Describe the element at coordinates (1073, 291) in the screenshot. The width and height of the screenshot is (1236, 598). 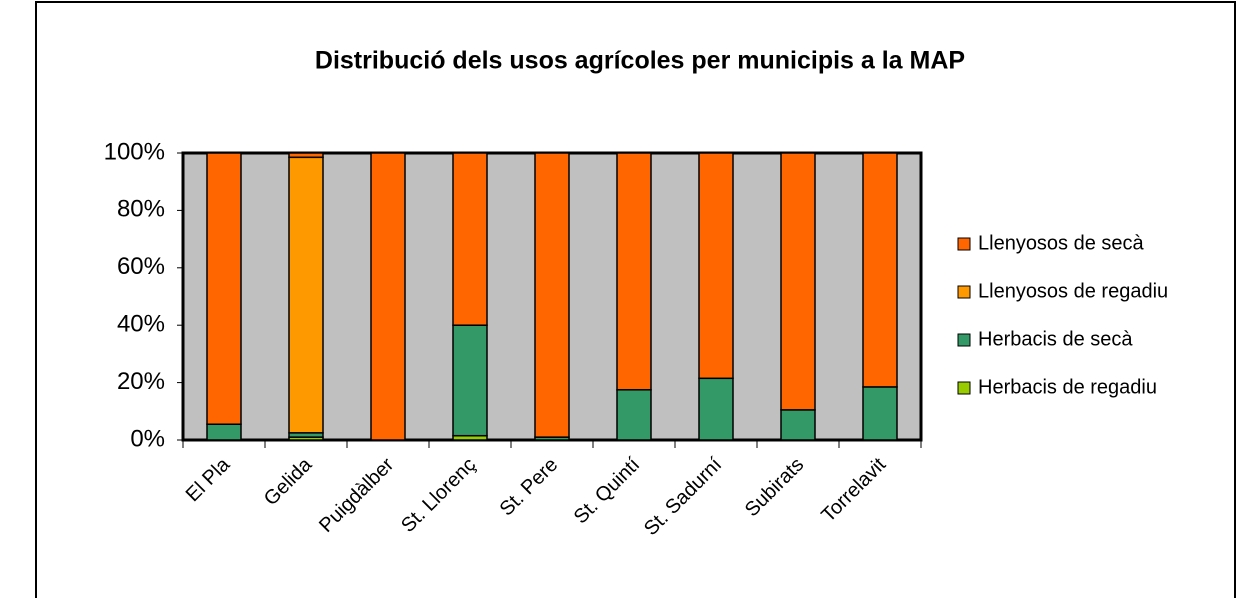
I see `legend-label: Llenyosos de regadiu` at that location.